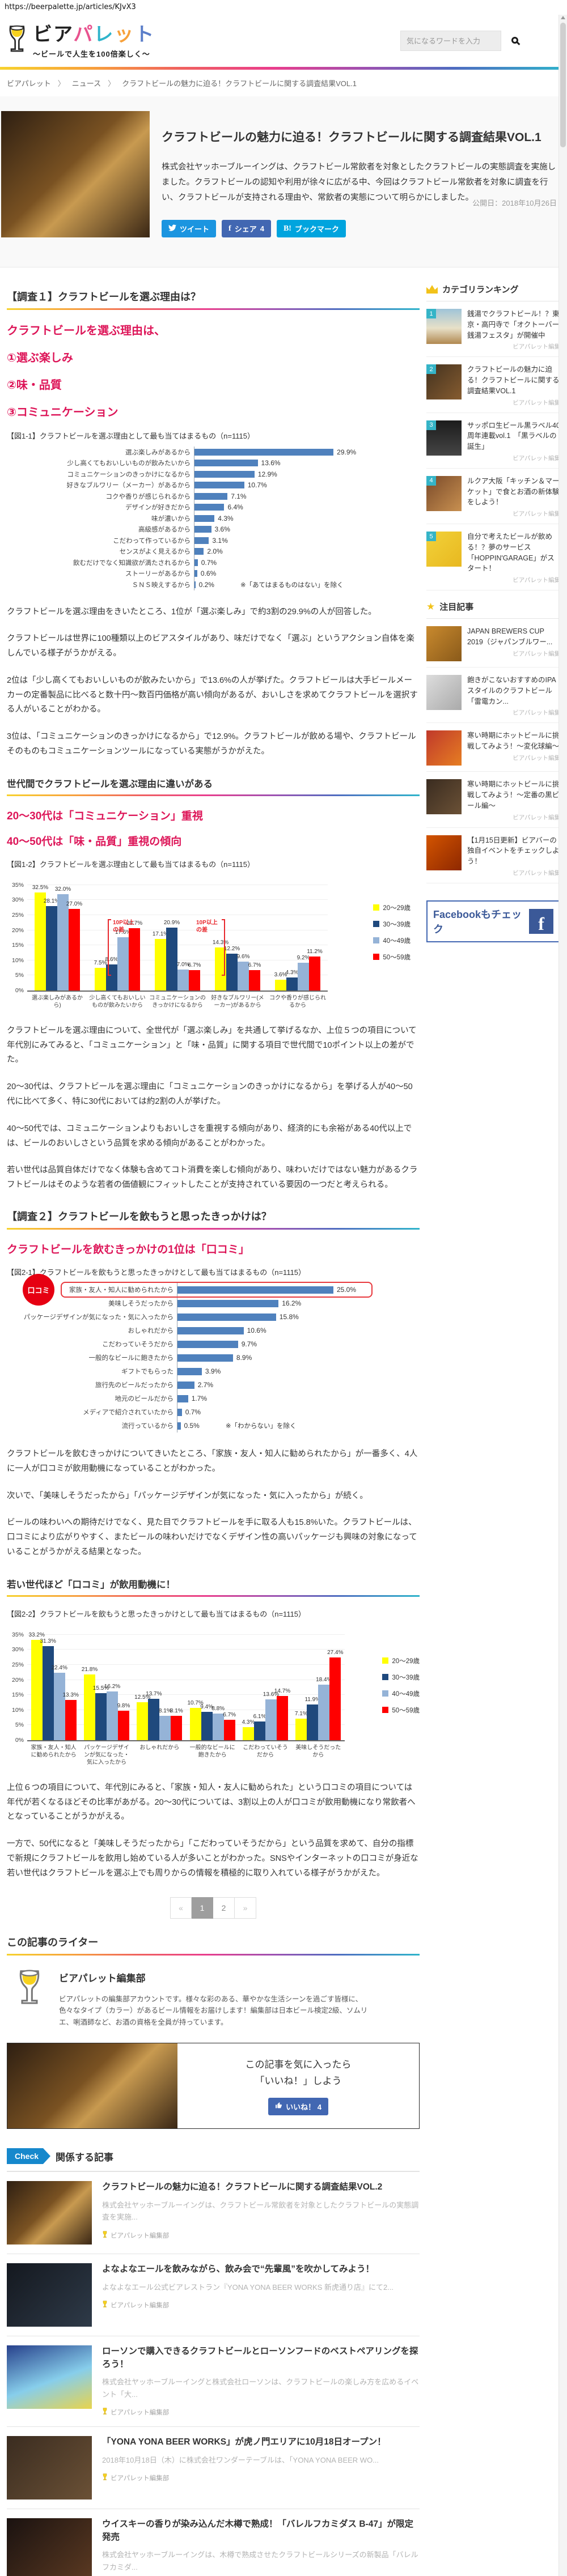  I want to click on bar: 17.1%, so click(160, 961).